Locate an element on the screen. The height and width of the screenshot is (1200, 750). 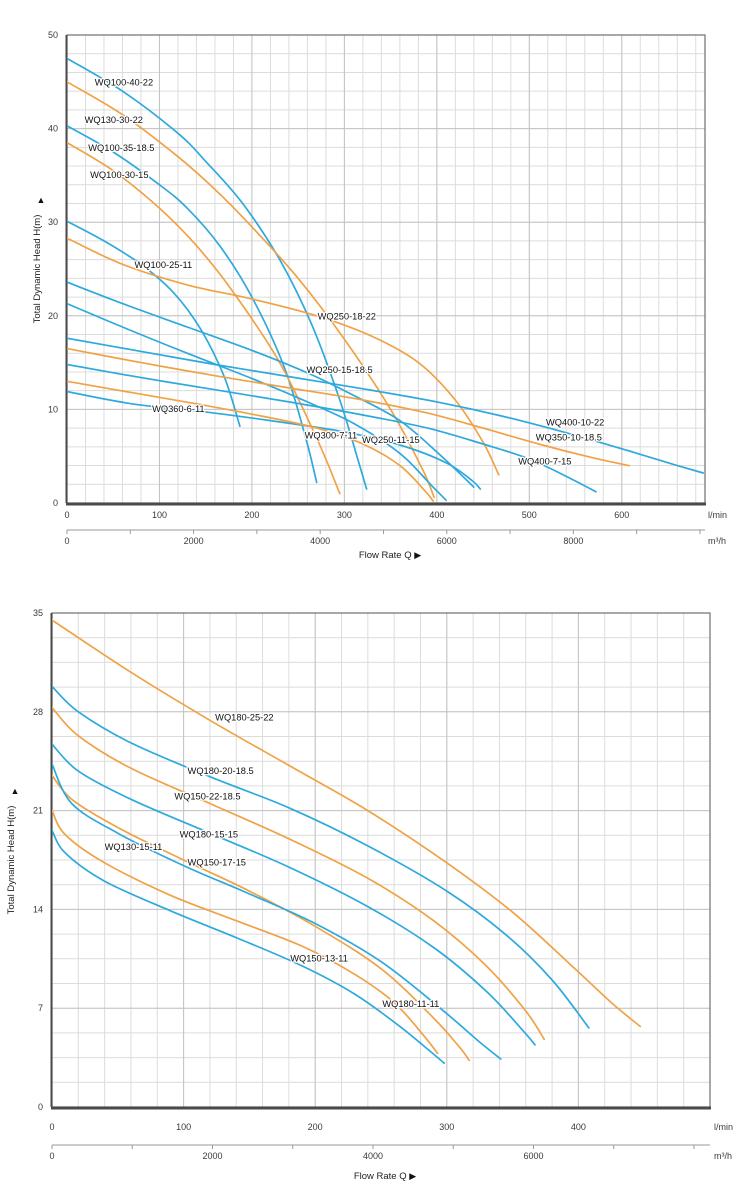
curve-label-WQ400-7-15: WQ400-7-15 is located at coordinates (544, 462).